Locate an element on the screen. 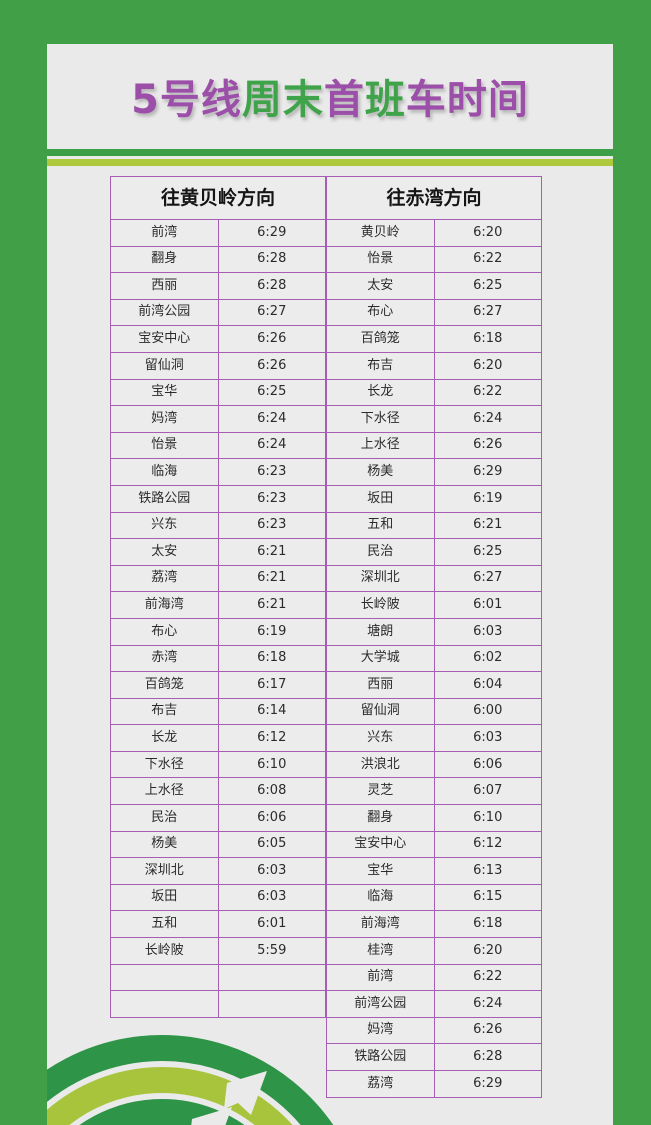  table-row: 五和 6:01 is located at coordinates (218, 924).